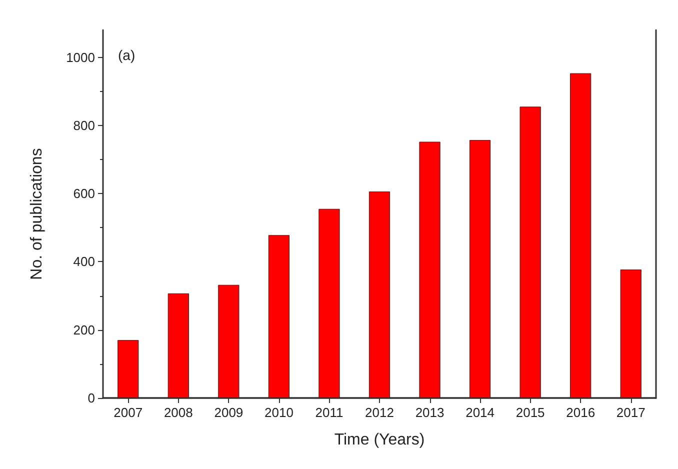 The width and height of the screenshot is (678, 469). Describe the element at coordinates (91, 398) in the screenshot. I see `y-tick-label: 0` at that location.